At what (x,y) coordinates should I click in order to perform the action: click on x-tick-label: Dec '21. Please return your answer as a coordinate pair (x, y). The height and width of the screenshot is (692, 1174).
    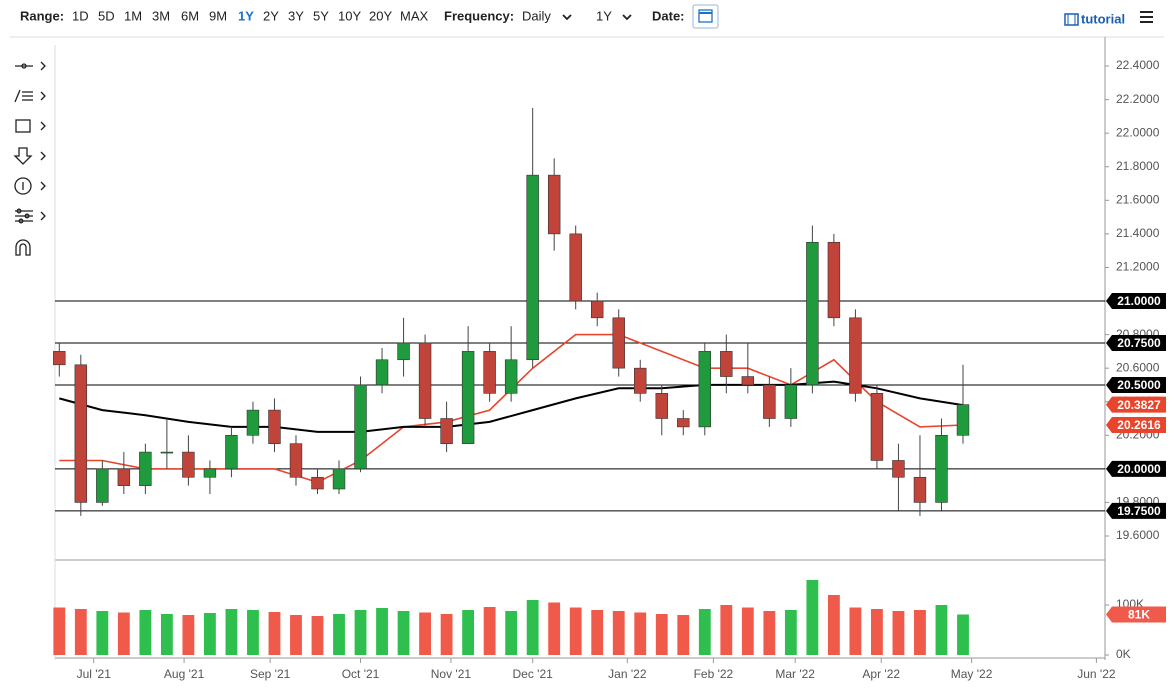
    Looking at the image, I should click on (533, 674).